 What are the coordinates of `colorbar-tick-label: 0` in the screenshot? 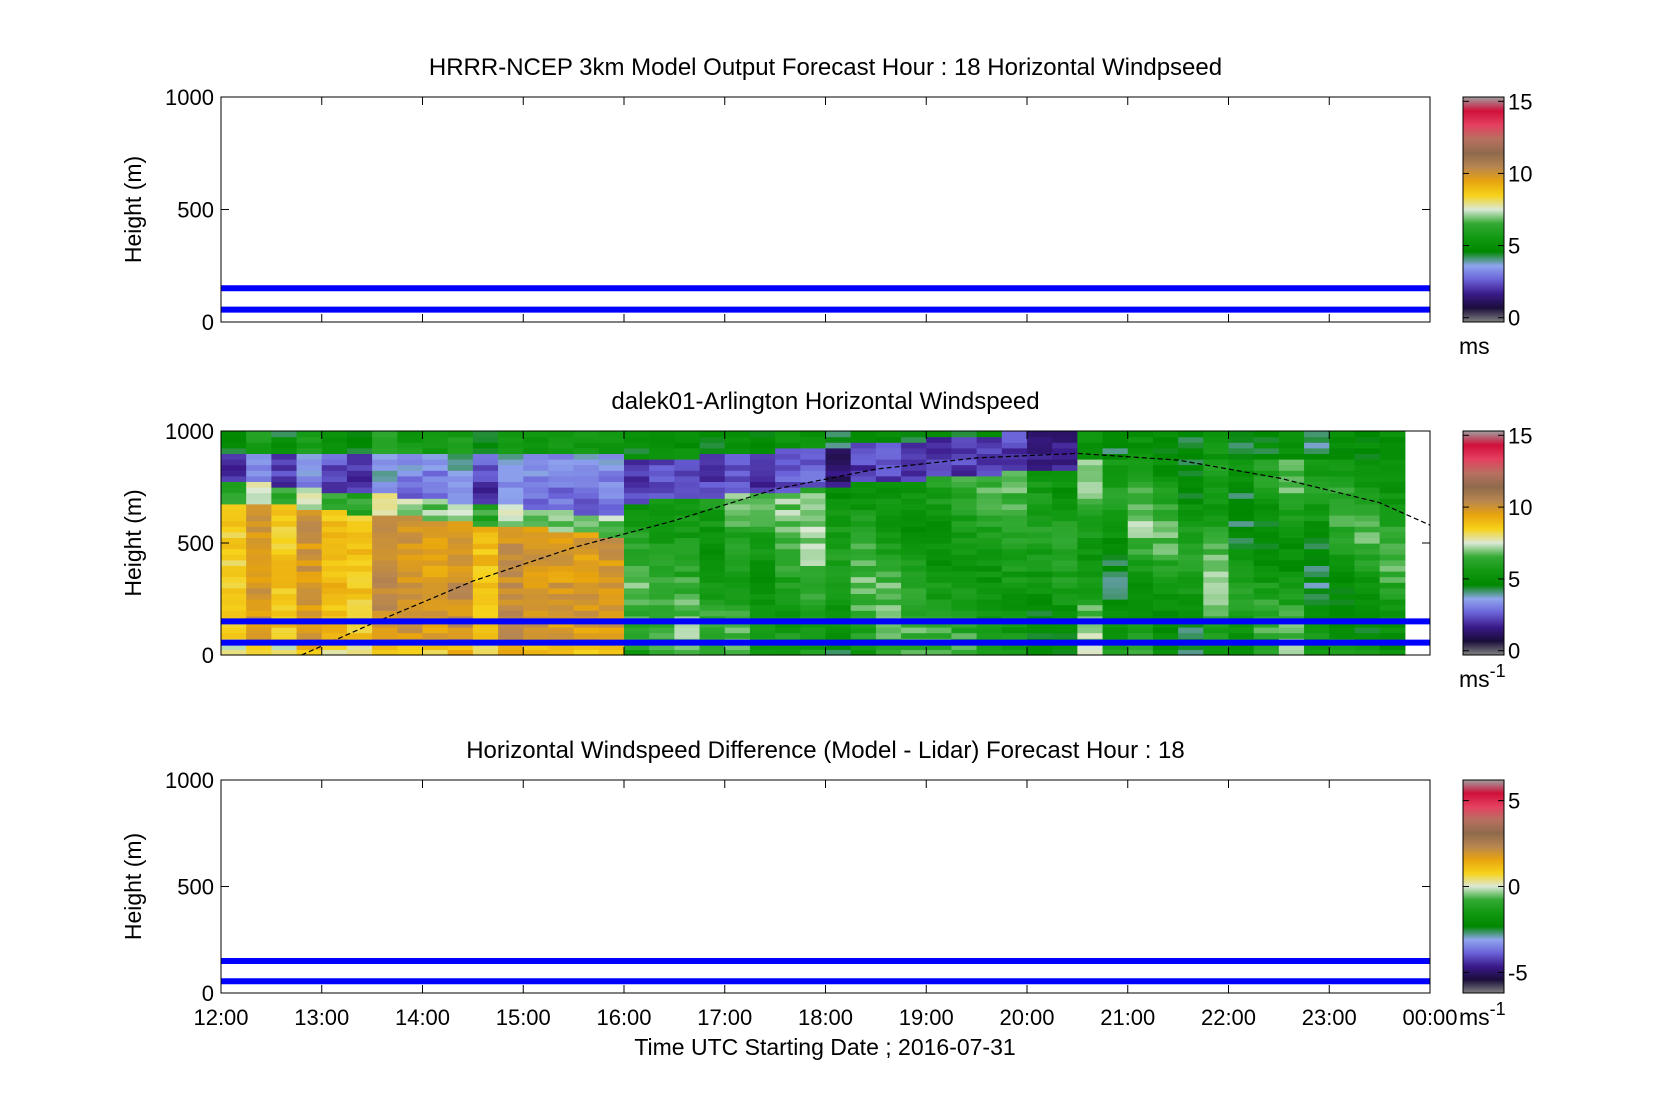 It's located at (1514, 651).